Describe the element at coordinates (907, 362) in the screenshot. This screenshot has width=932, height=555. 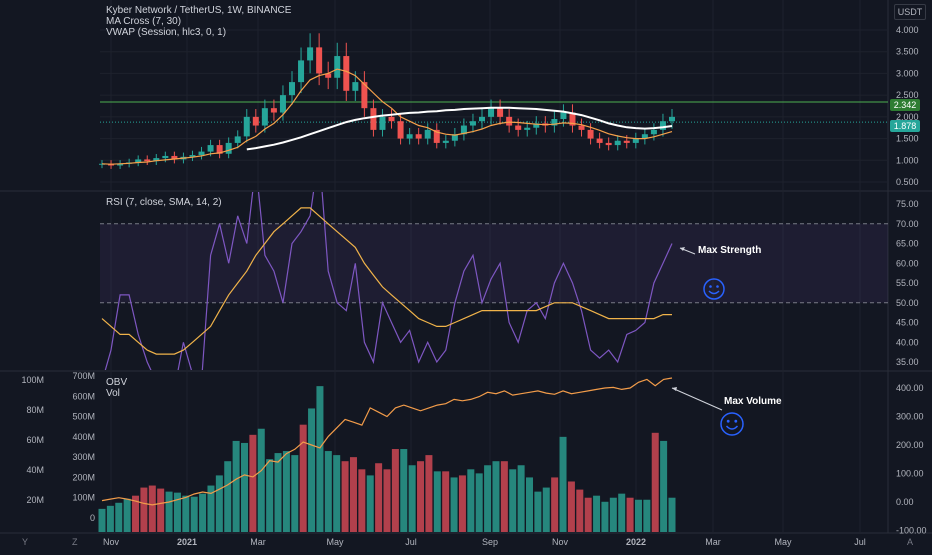
I see `rsi-tick-label: 35.00` at that location.